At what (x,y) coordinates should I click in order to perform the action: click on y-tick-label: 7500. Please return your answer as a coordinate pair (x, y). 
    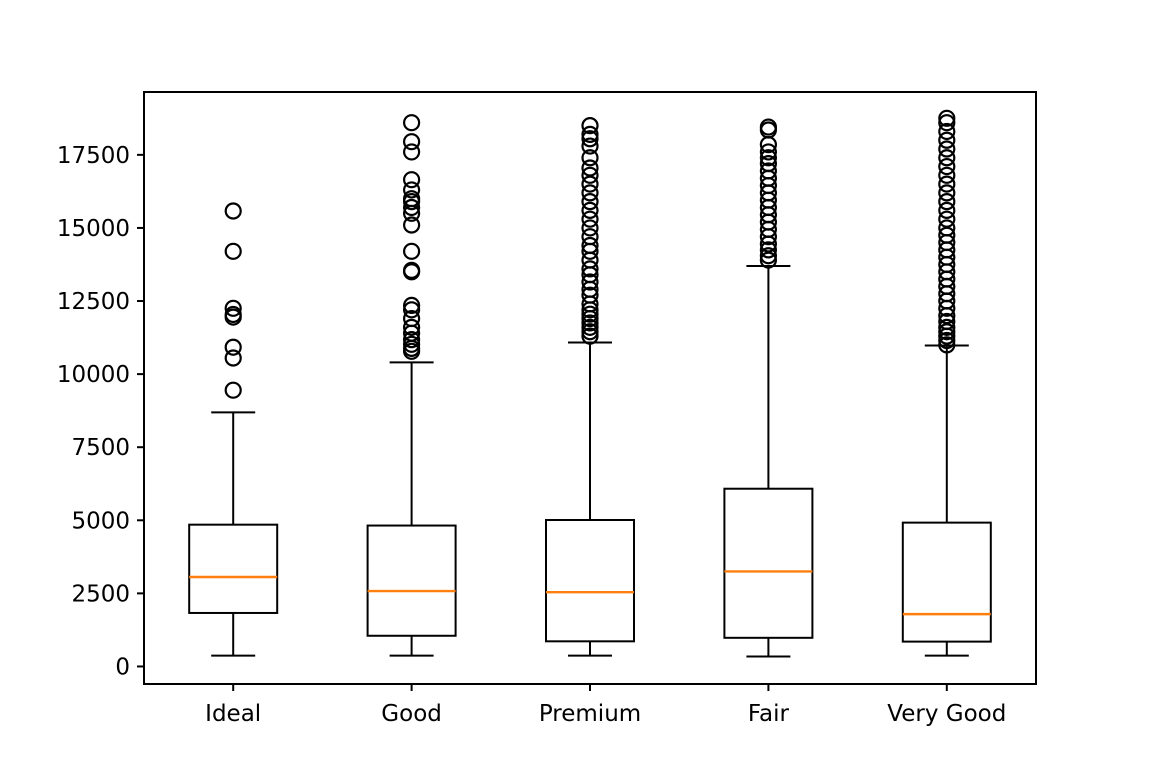
    Looking at the image, I should click on (100, 448).